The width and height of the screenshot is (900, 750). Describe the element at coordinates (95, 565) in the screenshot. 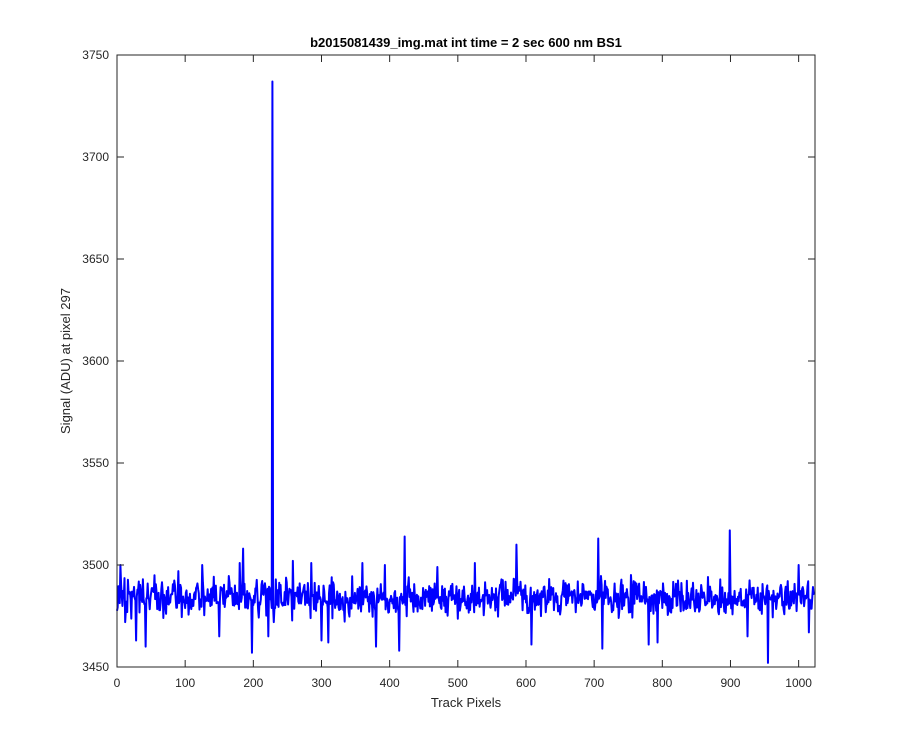

I see `y-tick-label: 3500` at that location.